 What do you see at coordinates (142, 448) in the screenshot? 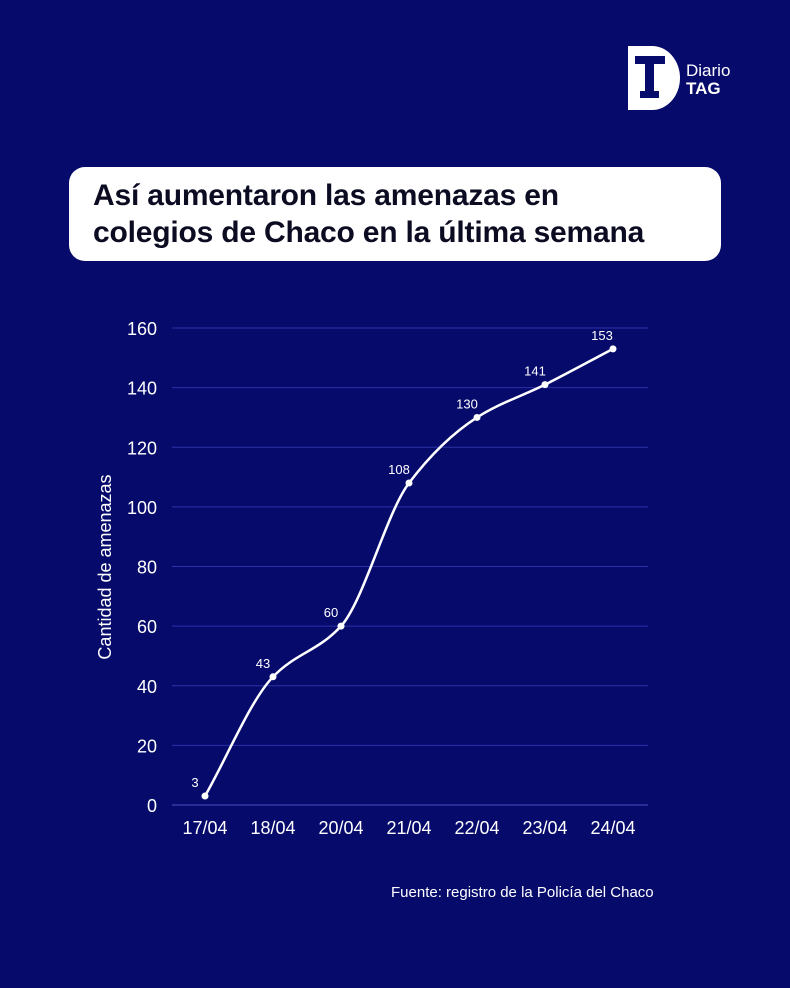
I see `y-tick-label: 120` at bounding box center [142, 448].